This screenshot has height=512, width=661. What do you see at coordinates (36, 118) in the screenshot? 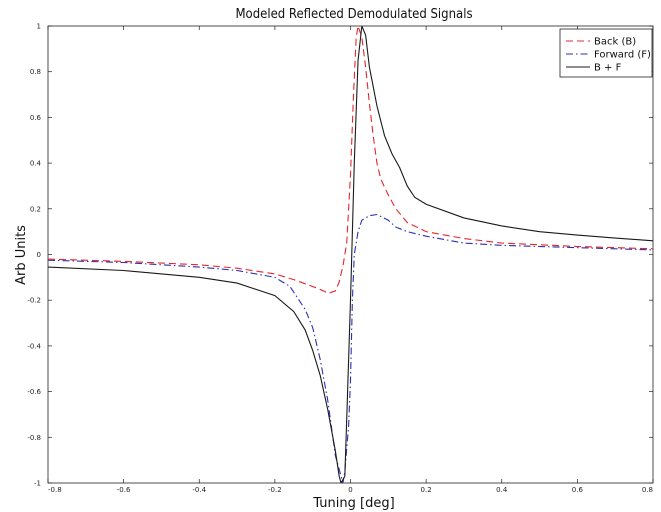
I see `y-tick-label: 0.6` at bounding box center [36, 118].